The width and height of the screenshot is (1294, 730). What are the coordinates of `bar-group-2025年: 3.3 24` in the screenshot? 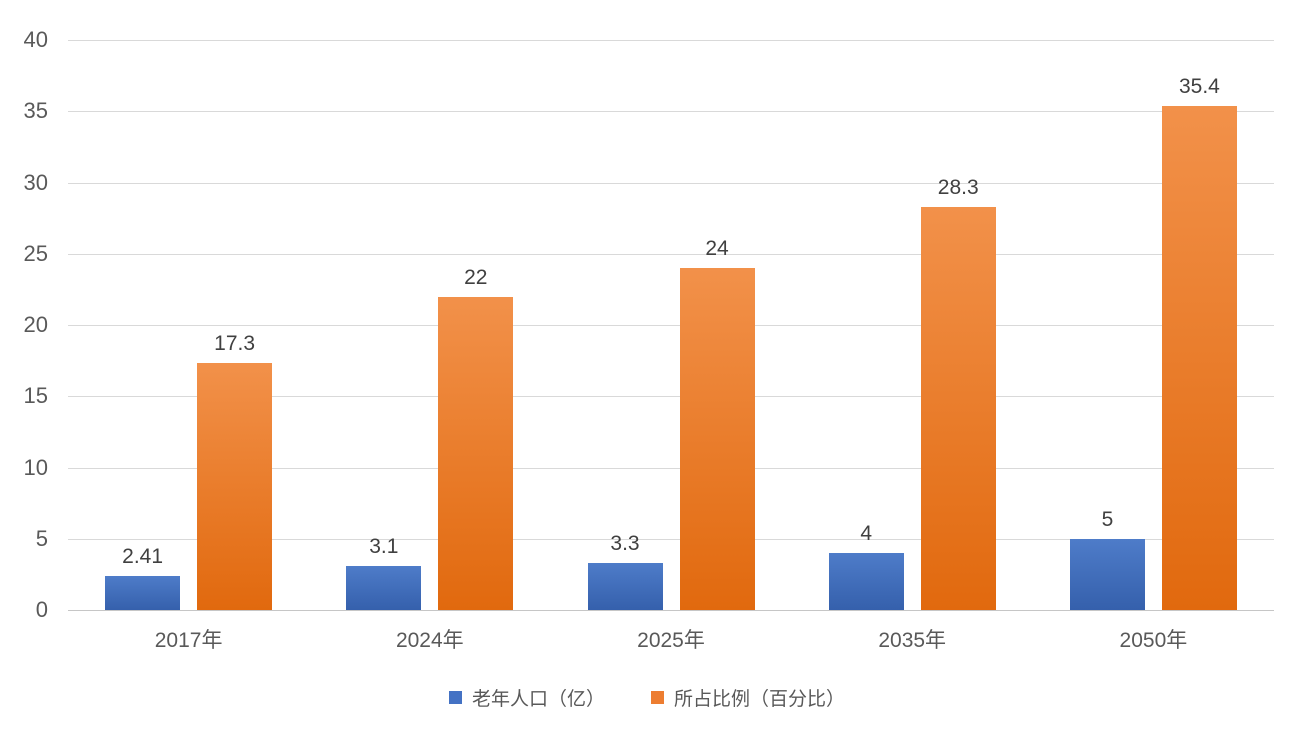 It's located at (670, 325).